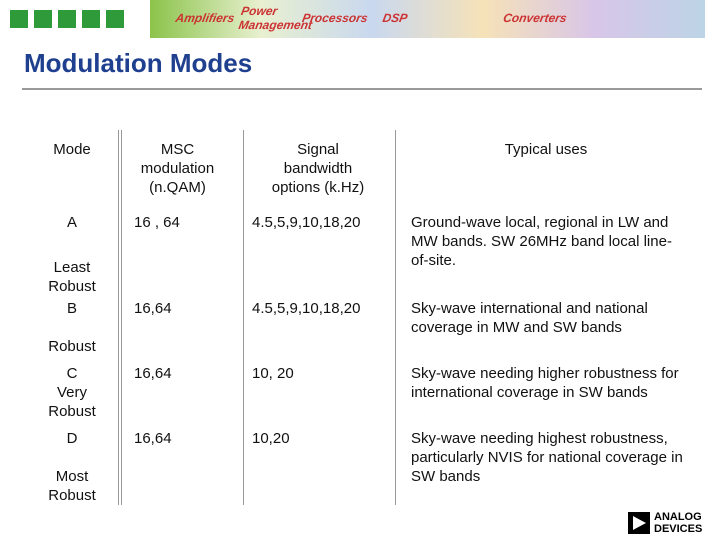 The height and width of the screenshot is (540, 720). Describe the element at coordinates (273, 373) in the screenshot. I see `bandwidth-cell: 10, 20` at that location.